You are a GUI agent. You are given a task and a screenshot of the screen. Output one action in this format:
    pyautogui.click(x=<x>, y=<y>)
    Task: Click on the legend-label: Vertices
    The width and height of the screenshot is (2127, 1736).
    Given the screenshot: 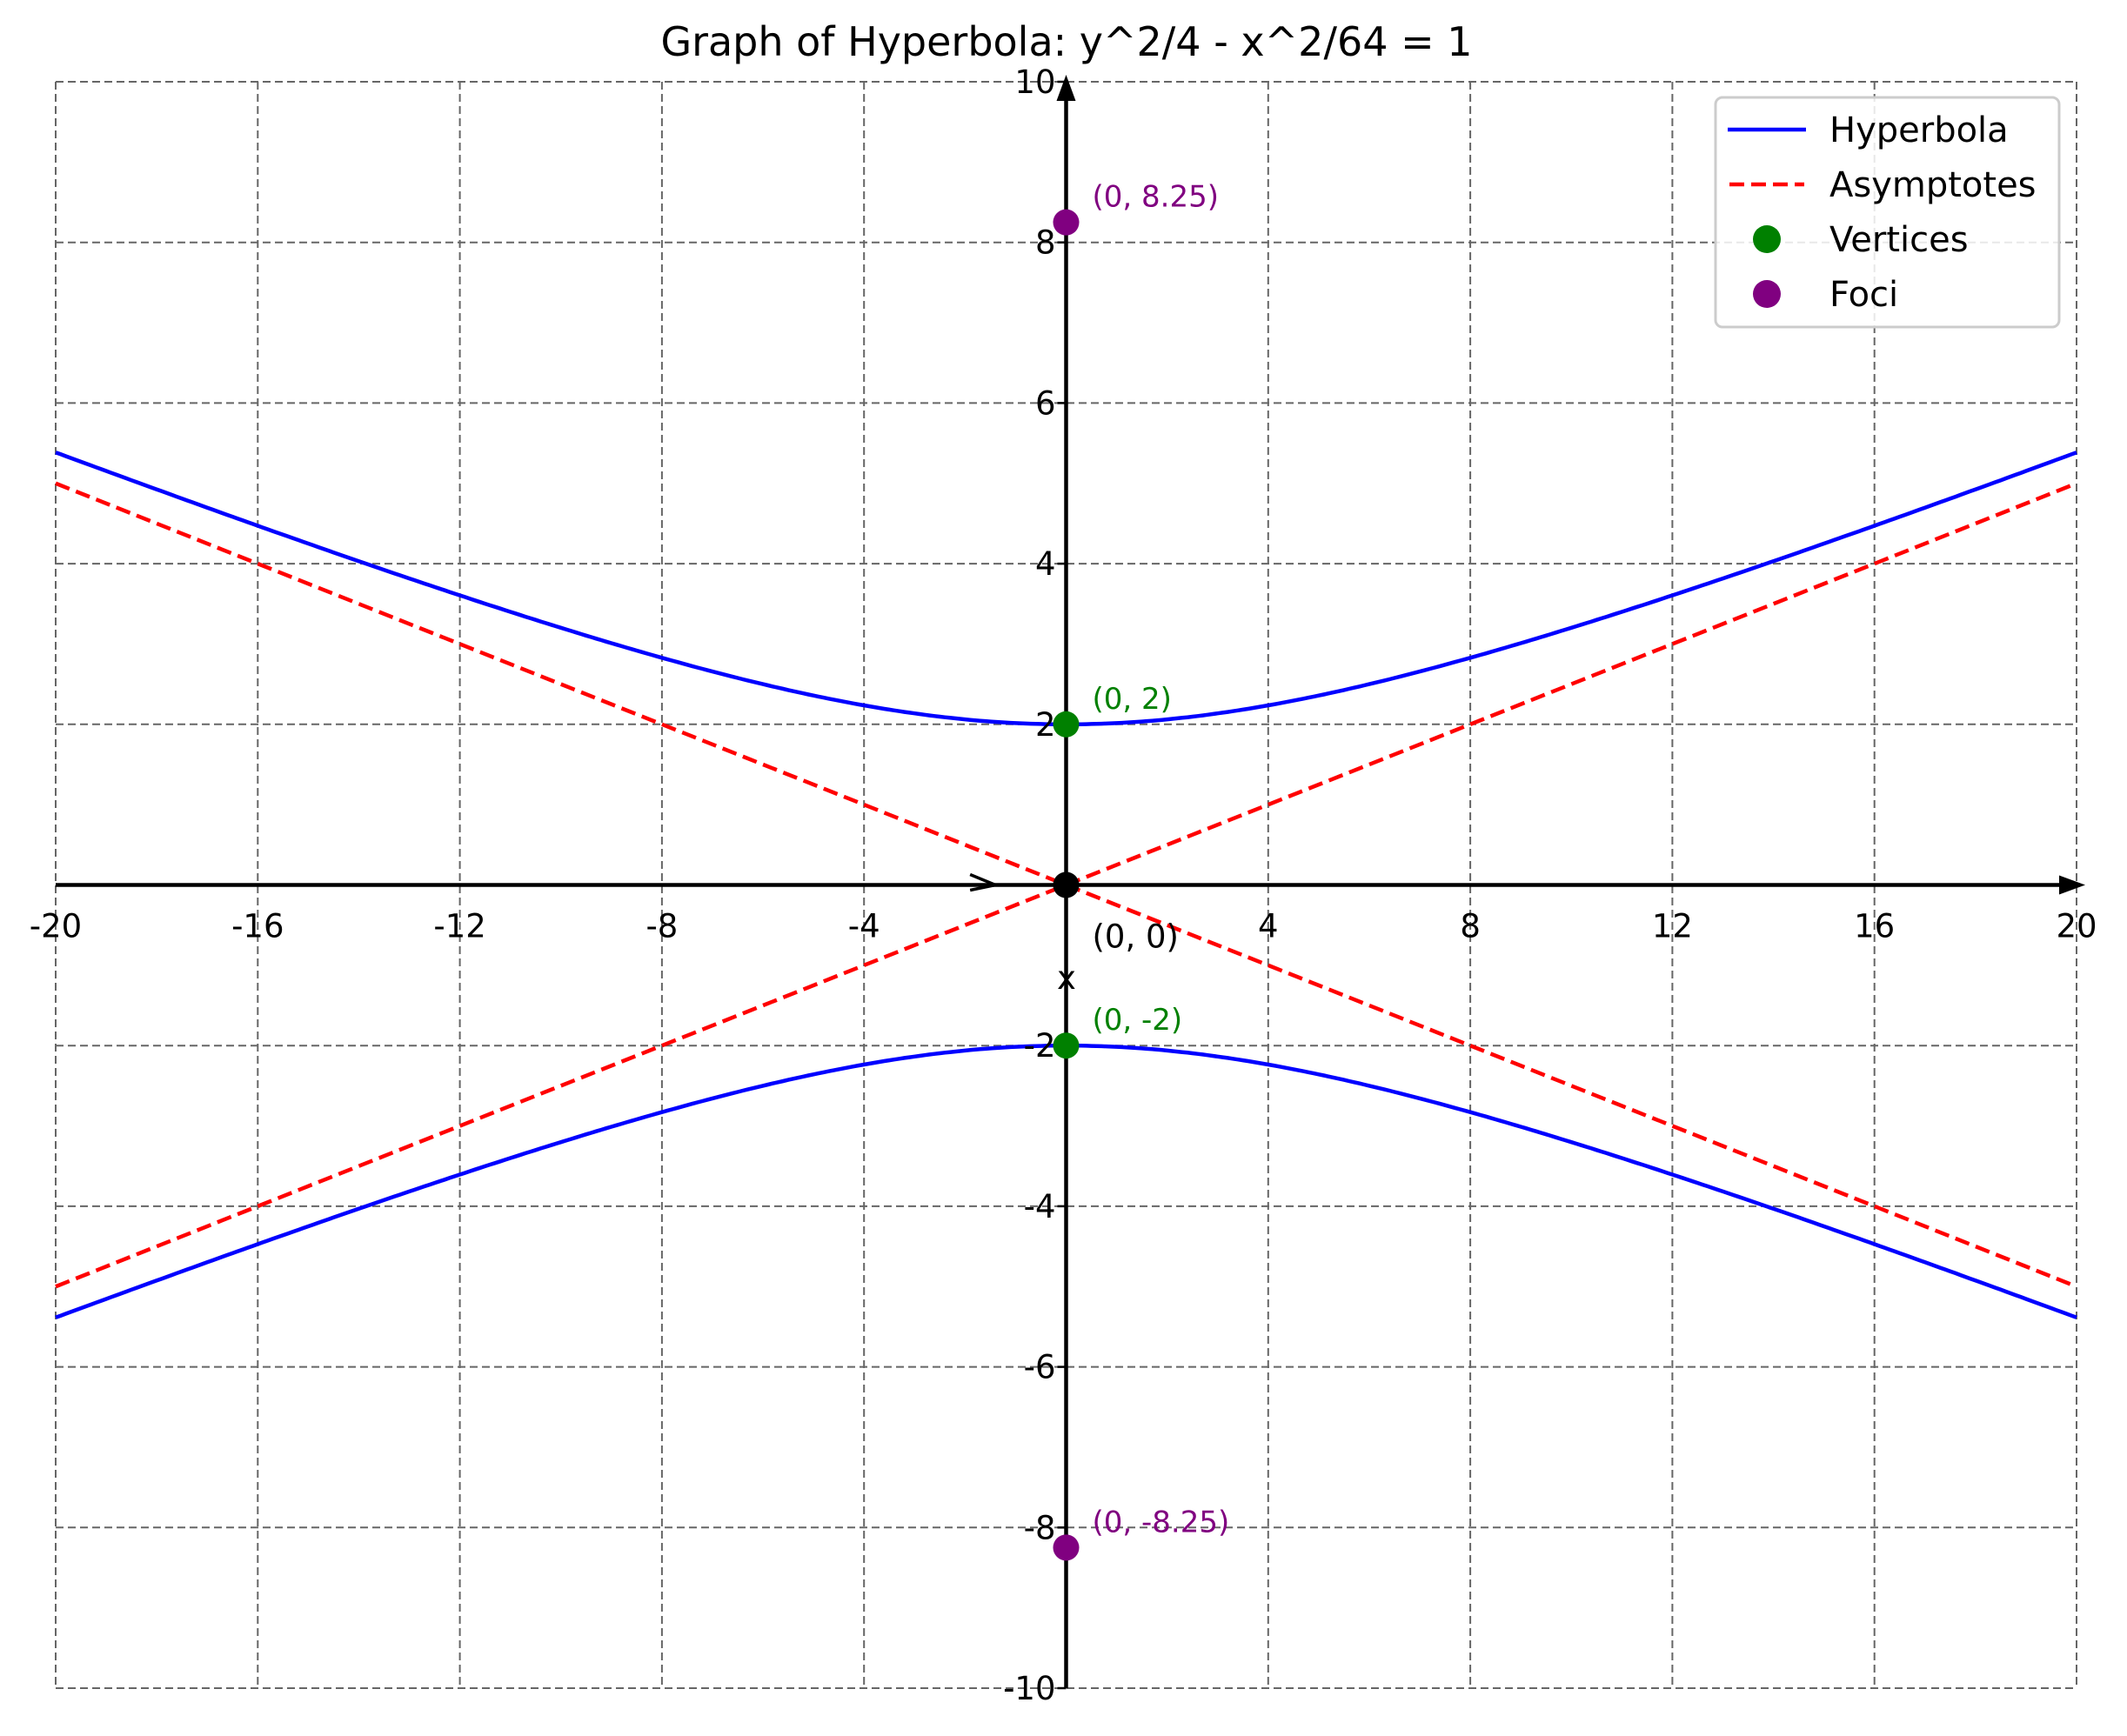 What is the action you would take?
    pyautogui.click(x=1899, y=240)
    